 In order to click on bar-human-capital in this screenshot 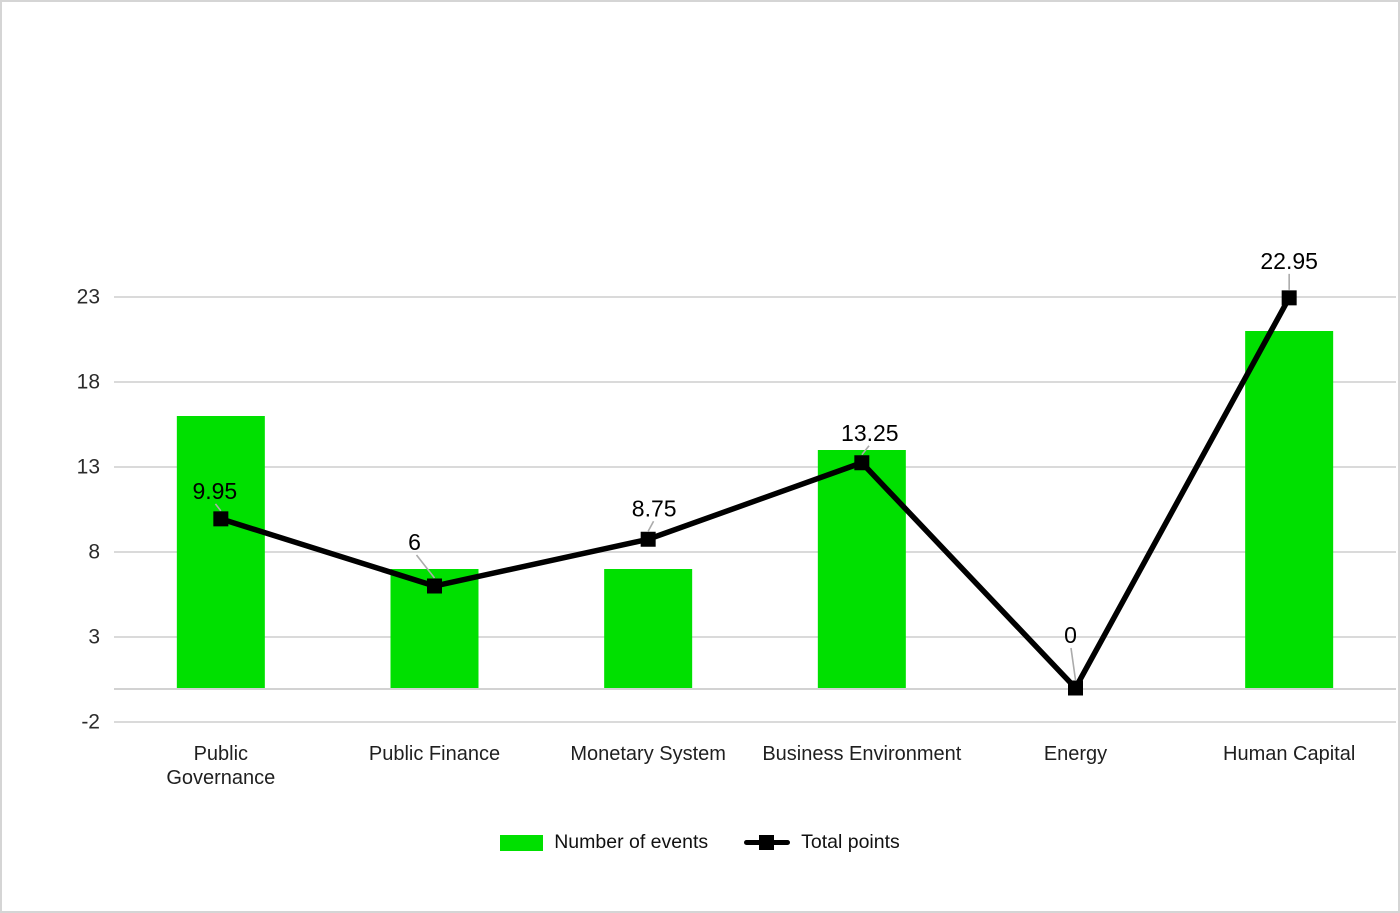, I will do `click(1289, 509)`.